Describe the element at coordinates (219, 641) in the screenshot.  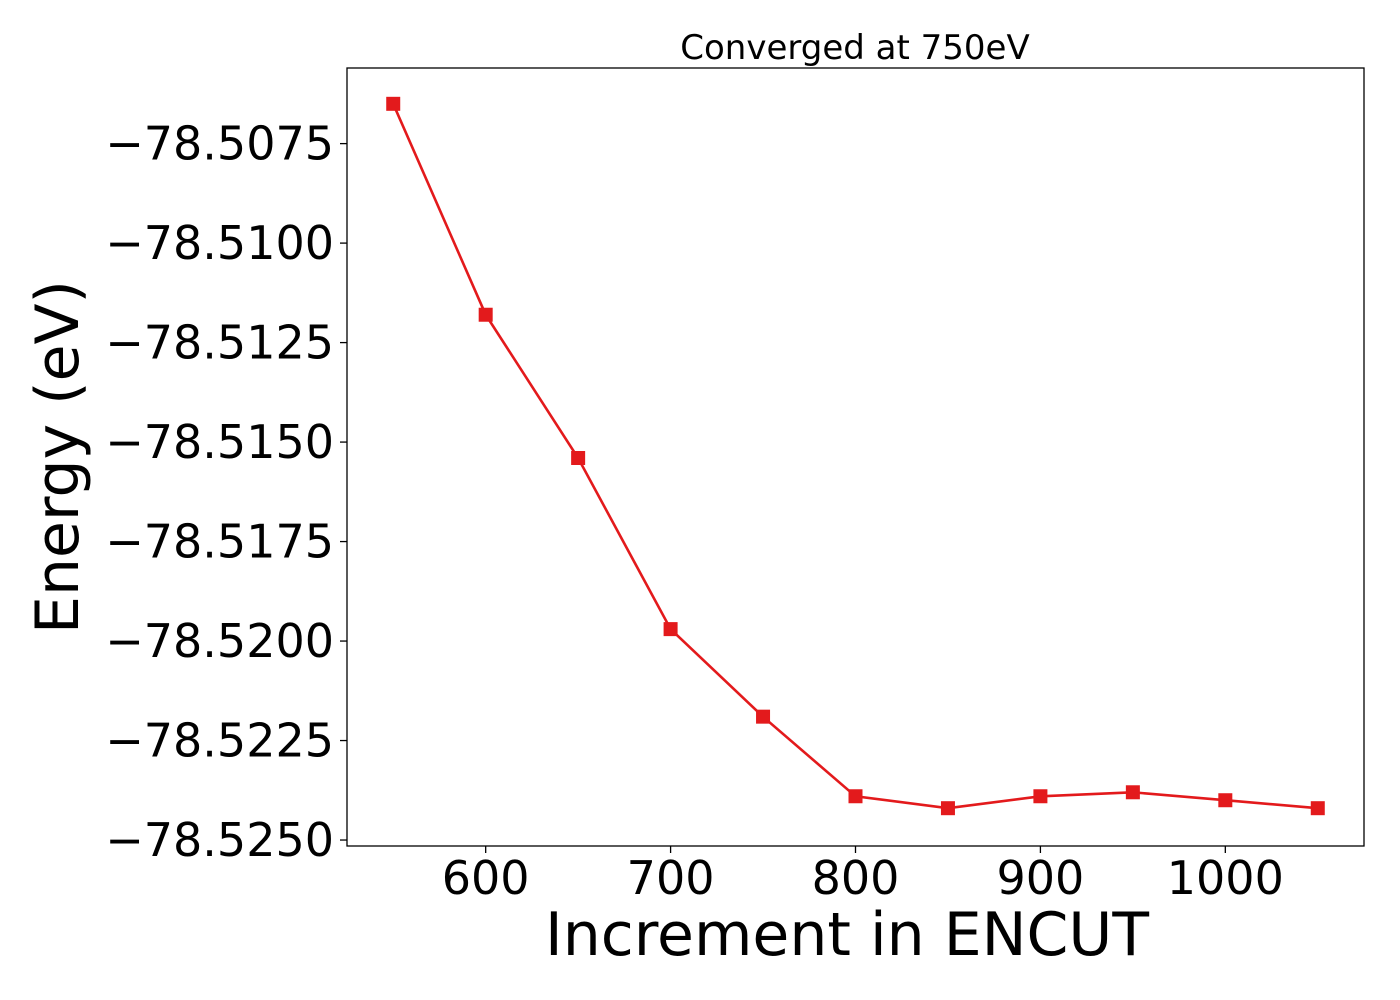
I see `y-tick-label: −78.5200` at that location.